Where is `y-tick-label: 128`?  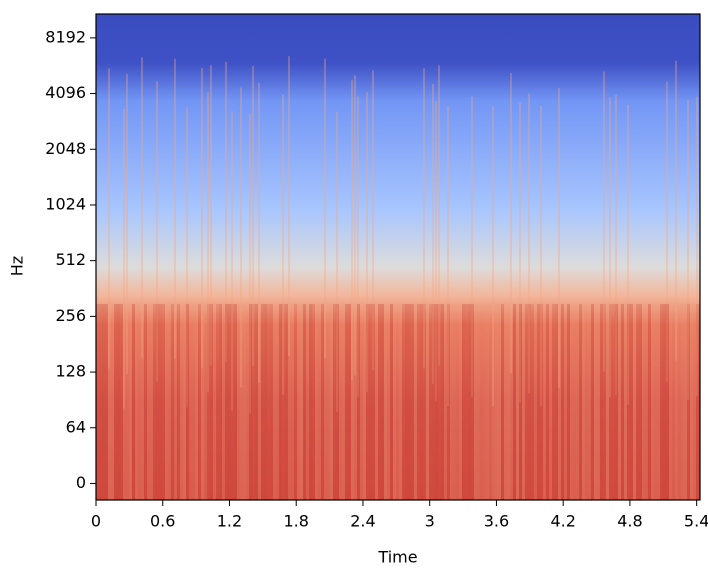
y-tick-label: 128 is located at coordinates (70, 371).